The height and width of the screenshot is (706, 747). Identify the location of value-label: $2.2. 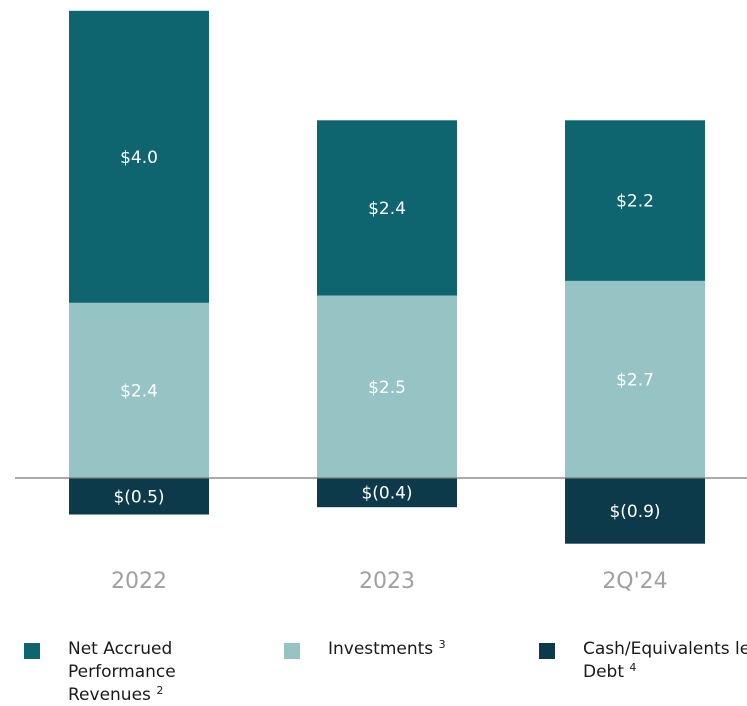
(635, 202).